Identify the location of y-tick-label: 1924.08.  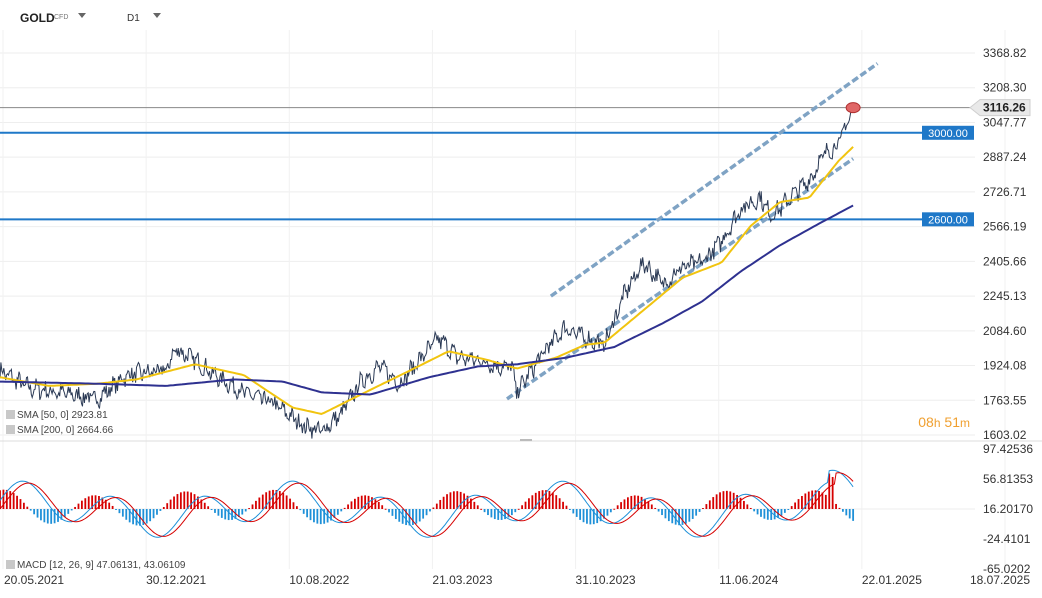
(1005, 366).